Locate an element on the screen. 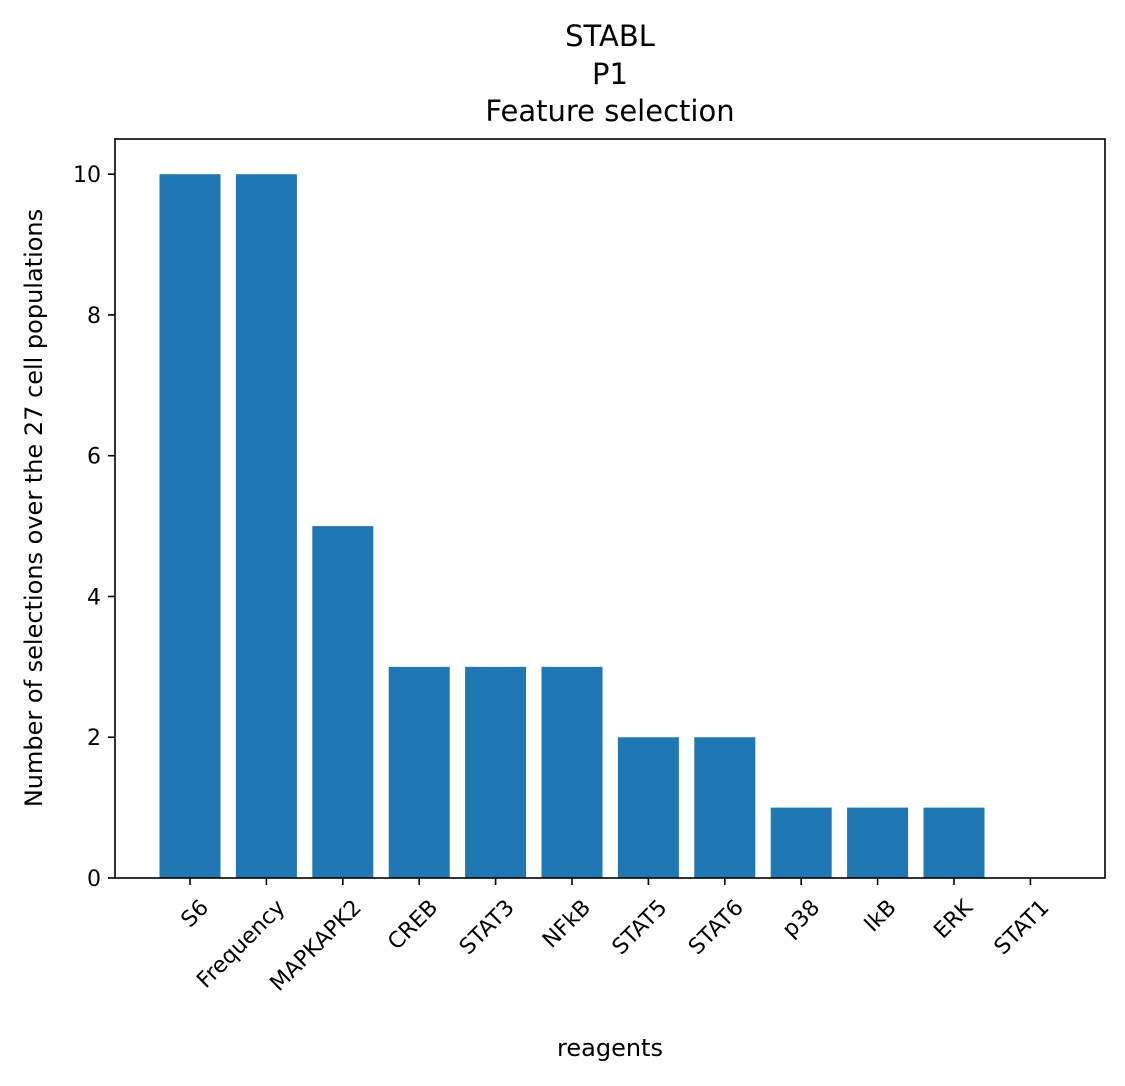 Image resolution: width=1125 pixels, height=1086 pixels. bar-creb is located at coordinates (419, 772).